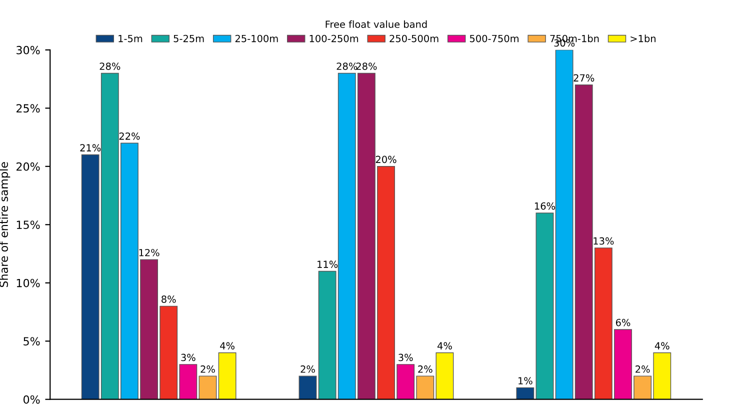 This screenshot has height=416, width=737. I want to click on y-tick-label: 25%, so click(28, 108).